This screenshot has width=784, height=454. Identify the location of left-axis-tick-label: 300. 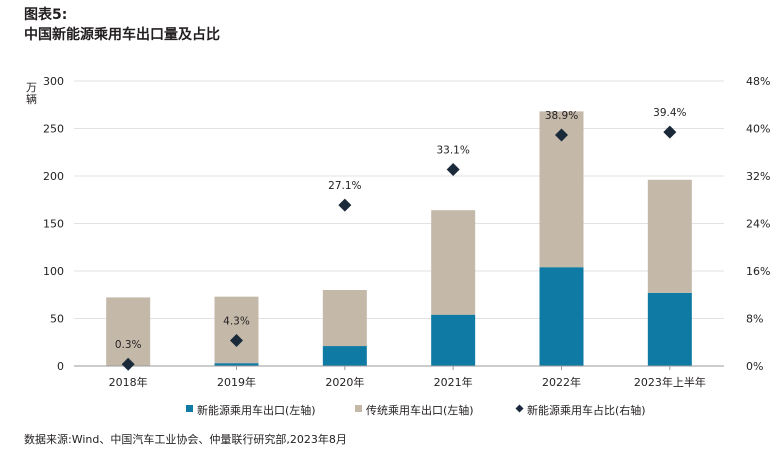
(53, 81).